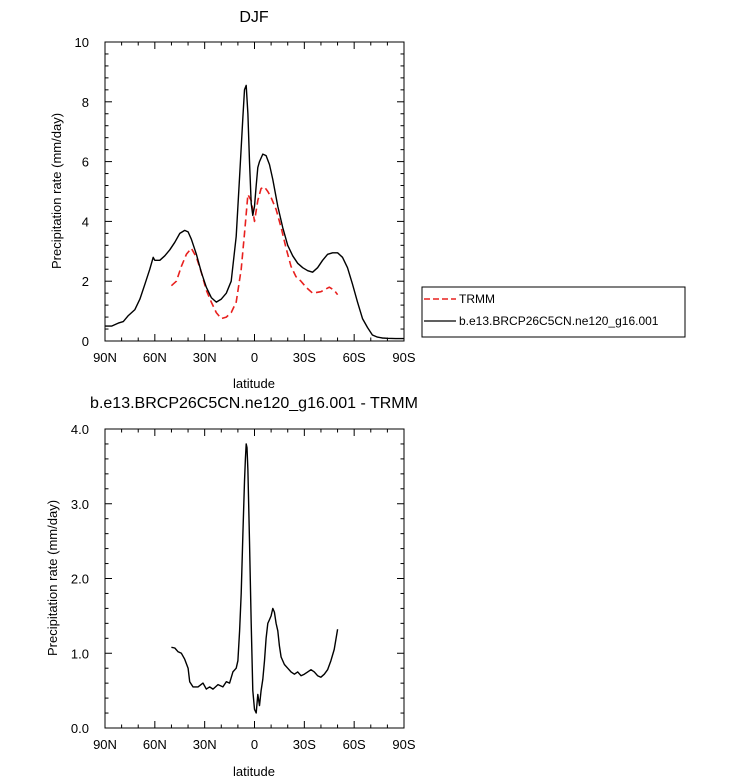  Describe the element at coordinates (82, 42) in the screenshot. I see `y-tick-label: 10` at that location.